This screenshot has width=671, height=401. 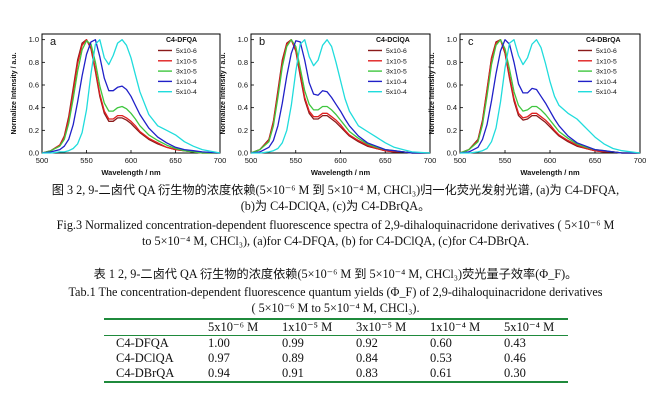 What do you see at coordinates (293, 358) in the screenshot?
I see `table-cell: 0.89` at bounding box center [293, 358].